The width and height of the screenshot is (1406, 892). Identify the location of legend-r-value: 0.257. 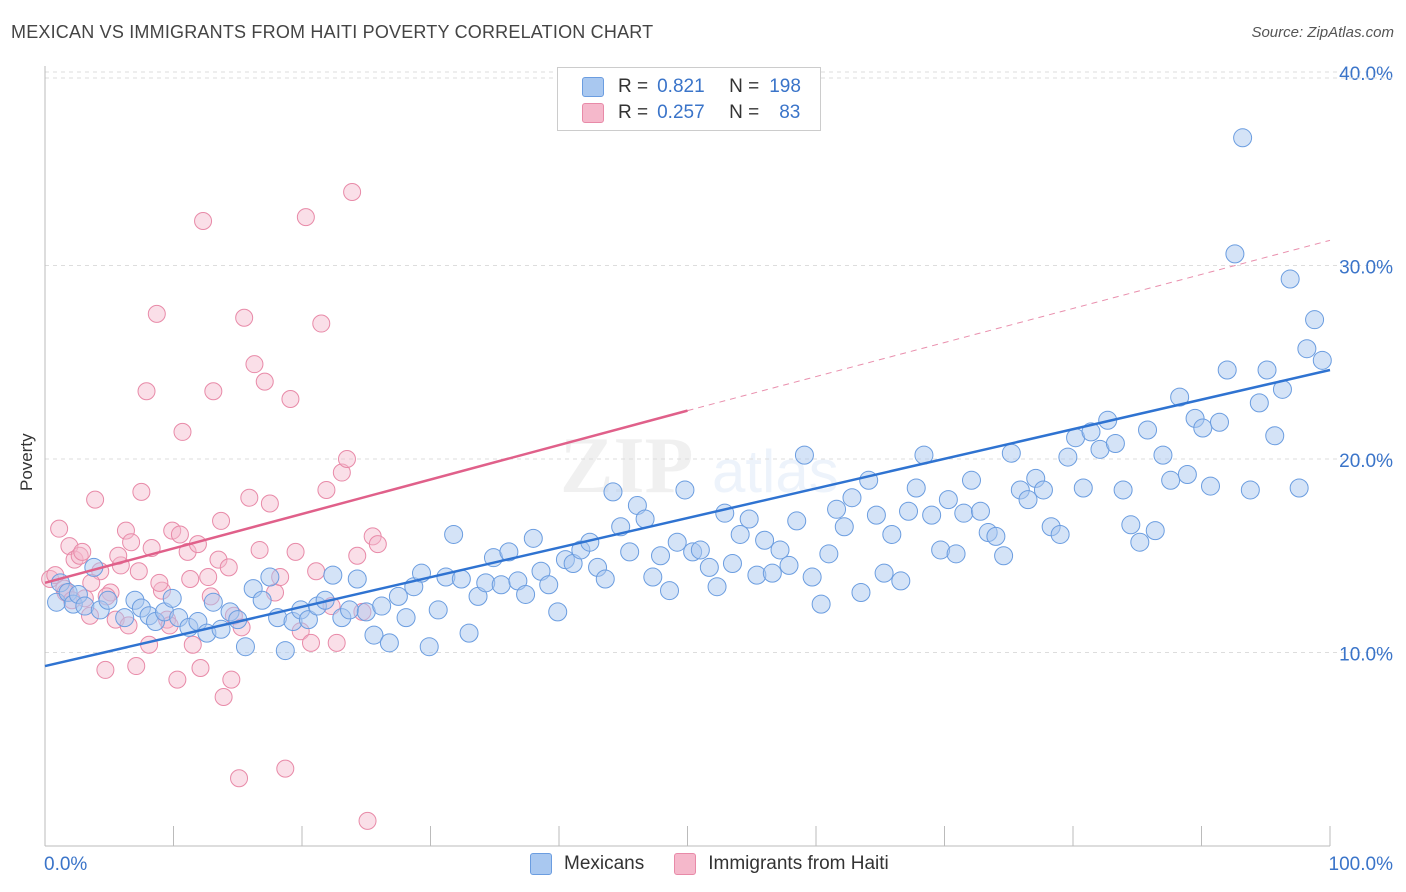
(681, 112).